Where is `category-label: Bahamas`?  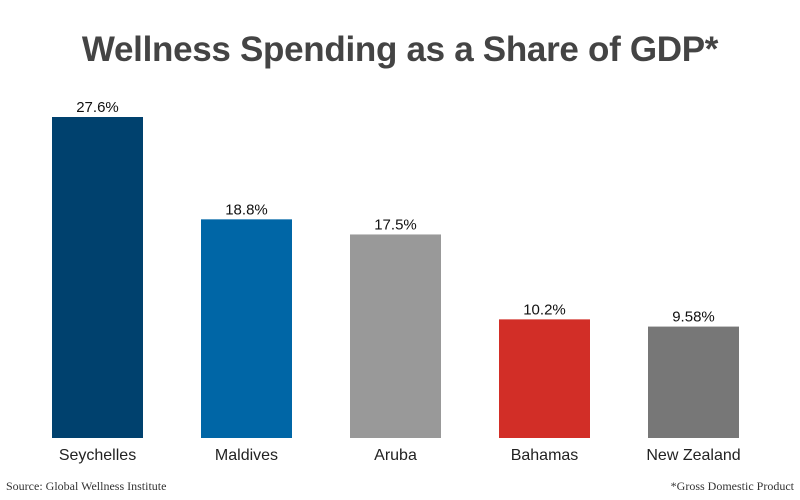 category-label: Bahamas is located at coordinates (545, 455).